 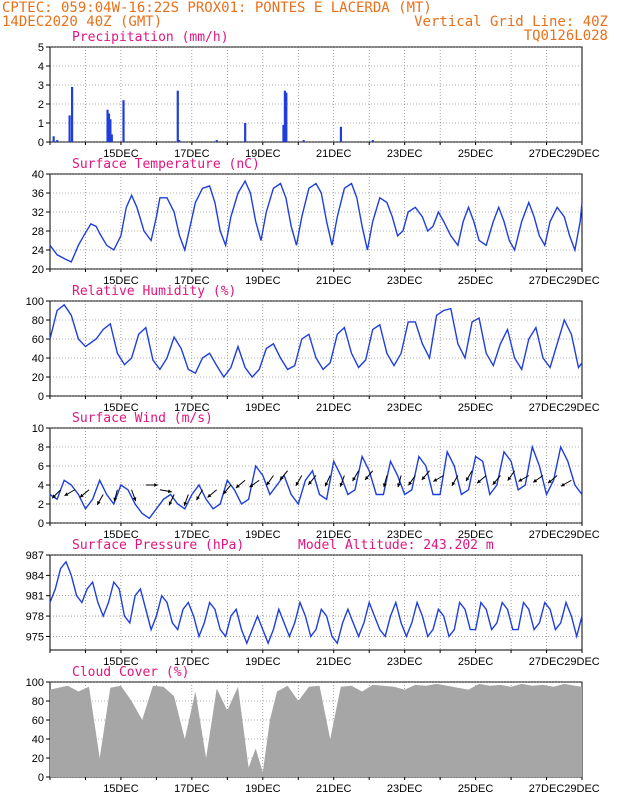 What do you see at coordinates (121, 281) in the screenshot?
I see `xtick-label: 15DEC` at bounding box center [121, 281].